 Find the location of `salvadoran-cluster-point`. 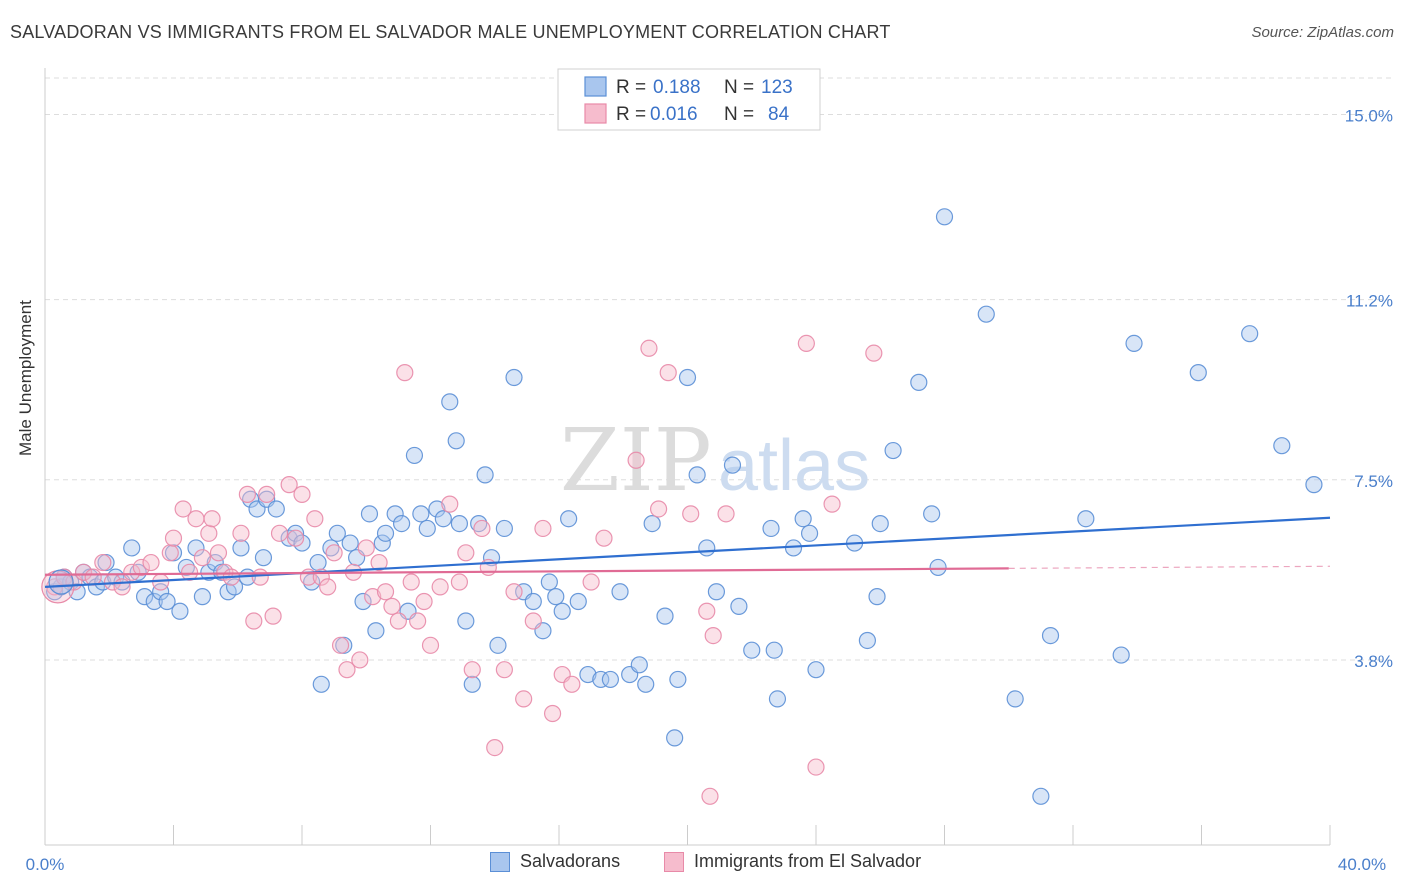

salvadoran-cluster-point is located at coordinates (61, 582).